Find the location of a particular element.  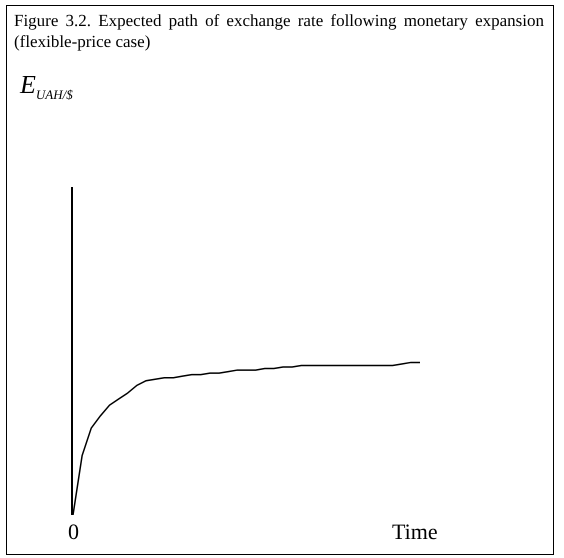

chart-title: Figure 3.2. Expected path of exchange rate following monetary expansion (flexible-price case) is located at coordinates (279, 31).